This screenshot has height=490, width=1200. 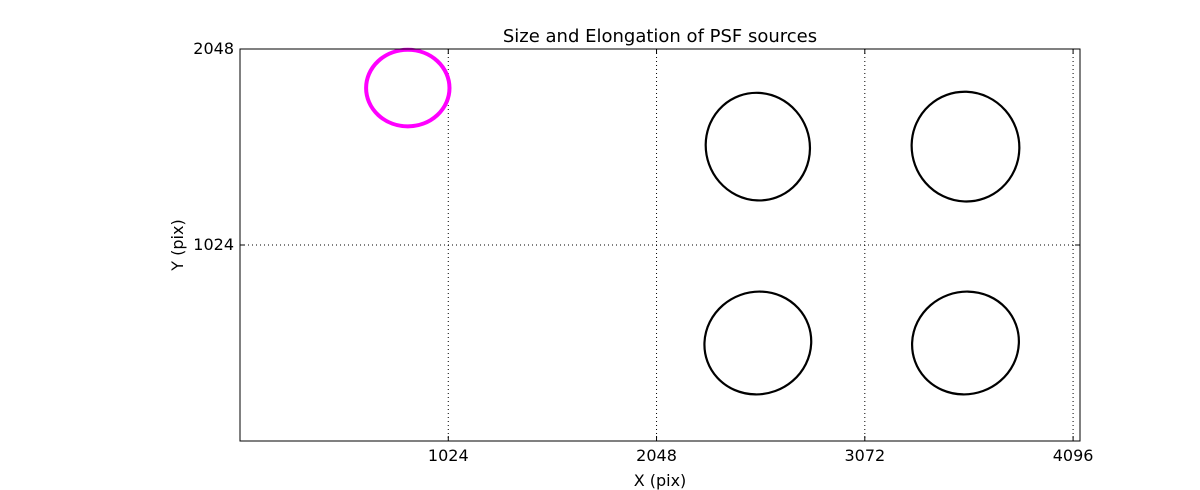 I want to click on x-tick-label: 1024, so click(x=448, y=455).